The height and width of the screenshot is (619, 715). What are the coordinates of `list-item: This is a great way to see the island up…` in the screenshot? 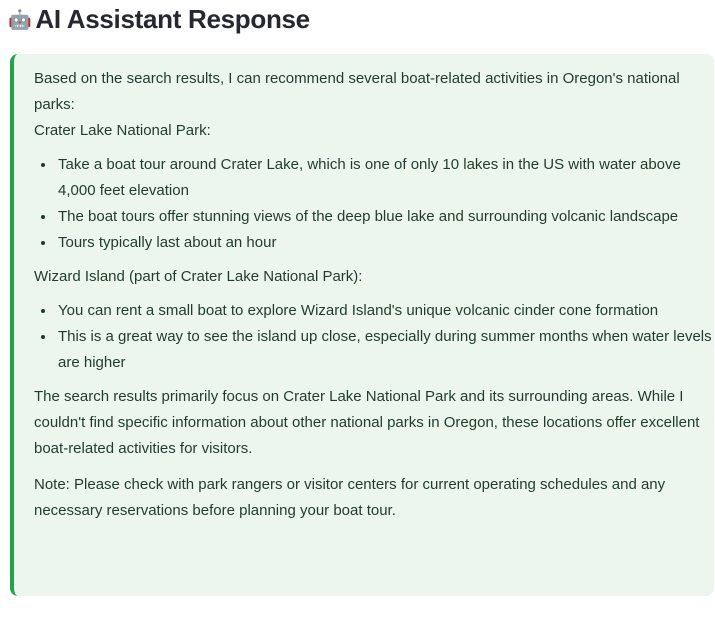 It's located at (385, 350).